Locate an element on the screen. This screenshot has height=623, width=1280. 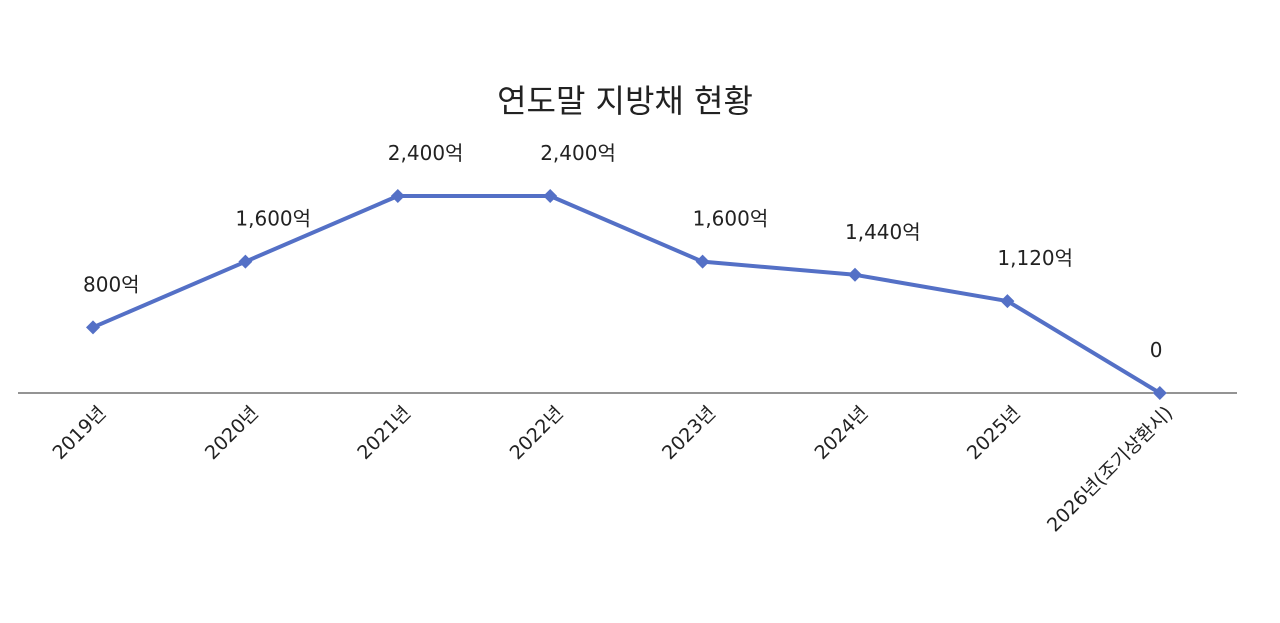
x-tick-label: 2022년 is located at coordinates (537, 433).